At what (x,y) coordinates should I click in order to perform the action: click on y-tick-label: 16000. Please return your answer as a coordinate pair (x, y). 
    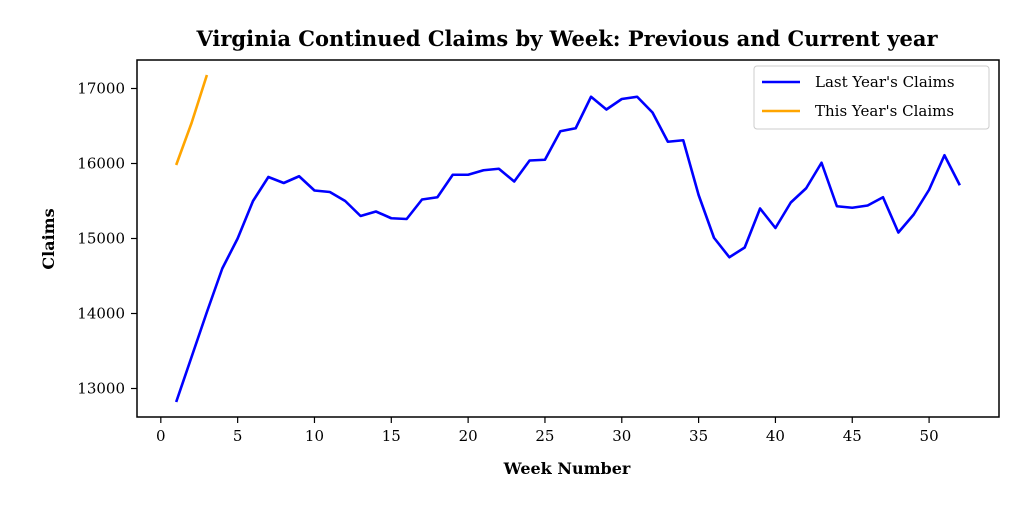
    Looking at the image, I should click on (101, 164).